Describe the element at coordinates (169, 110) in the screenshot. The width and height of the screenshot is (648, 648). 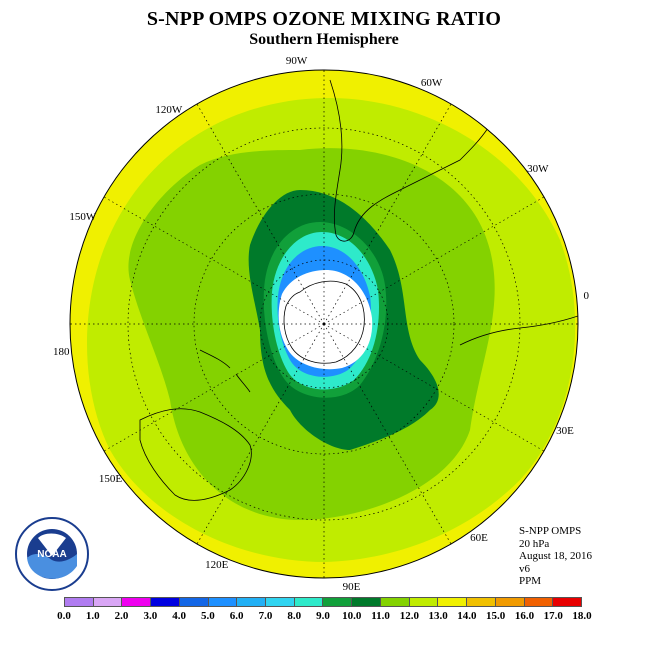
I see `longitude-label: 120W` at that location.